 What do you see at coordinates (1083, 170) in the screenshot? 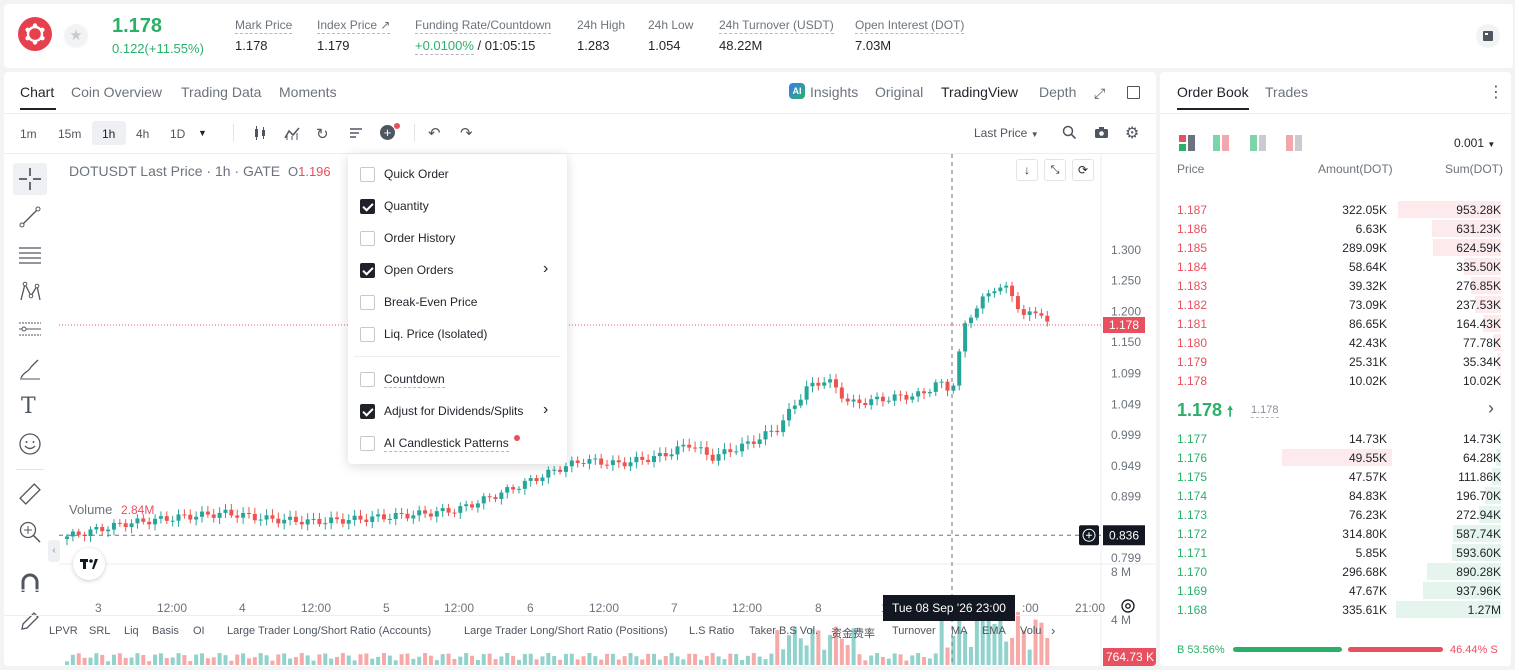
I see `refresh-icon: ⟳` at bounding box center [1083, 170].